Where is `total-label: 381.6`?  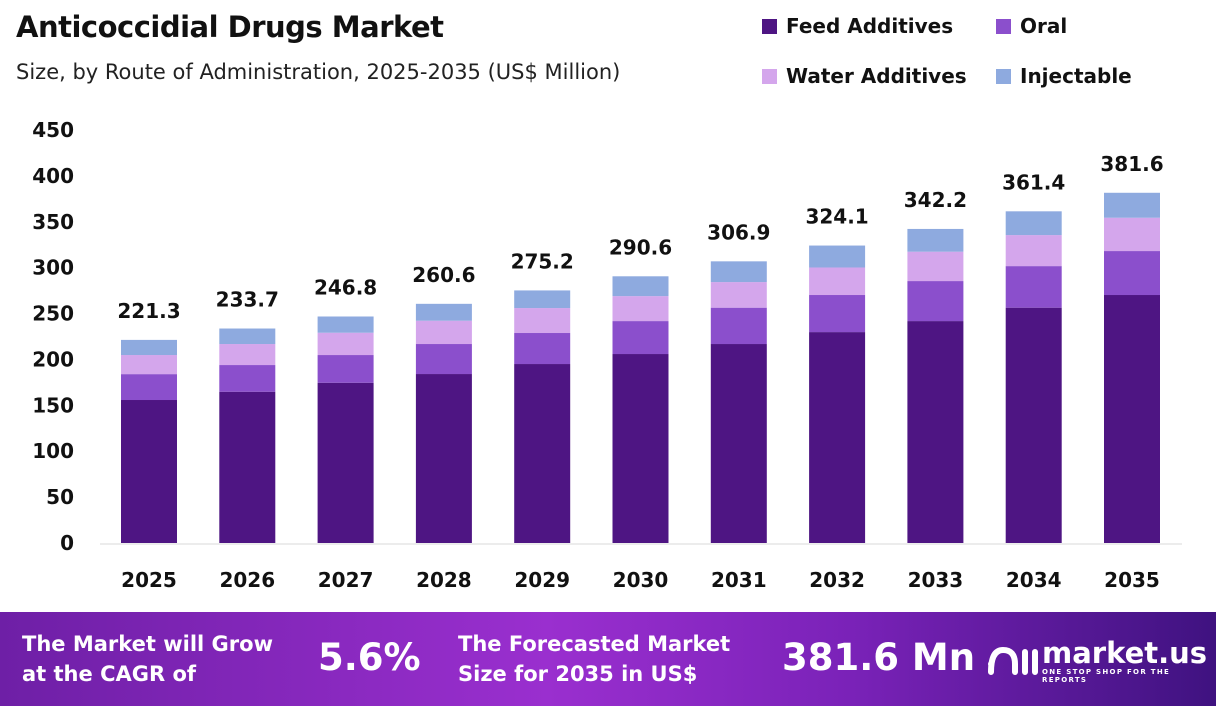 total-label: 381.6 is located at coordinates (1131, 164).